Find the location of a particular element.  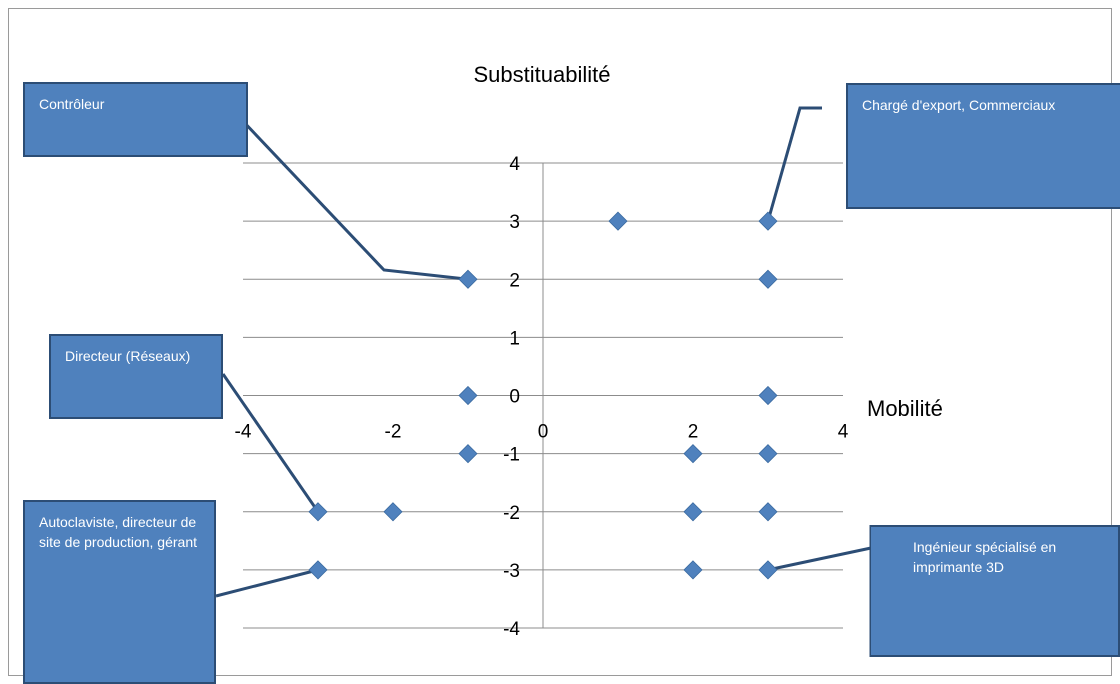

x-tick-label: 4 is located at coordinates (843, 432).